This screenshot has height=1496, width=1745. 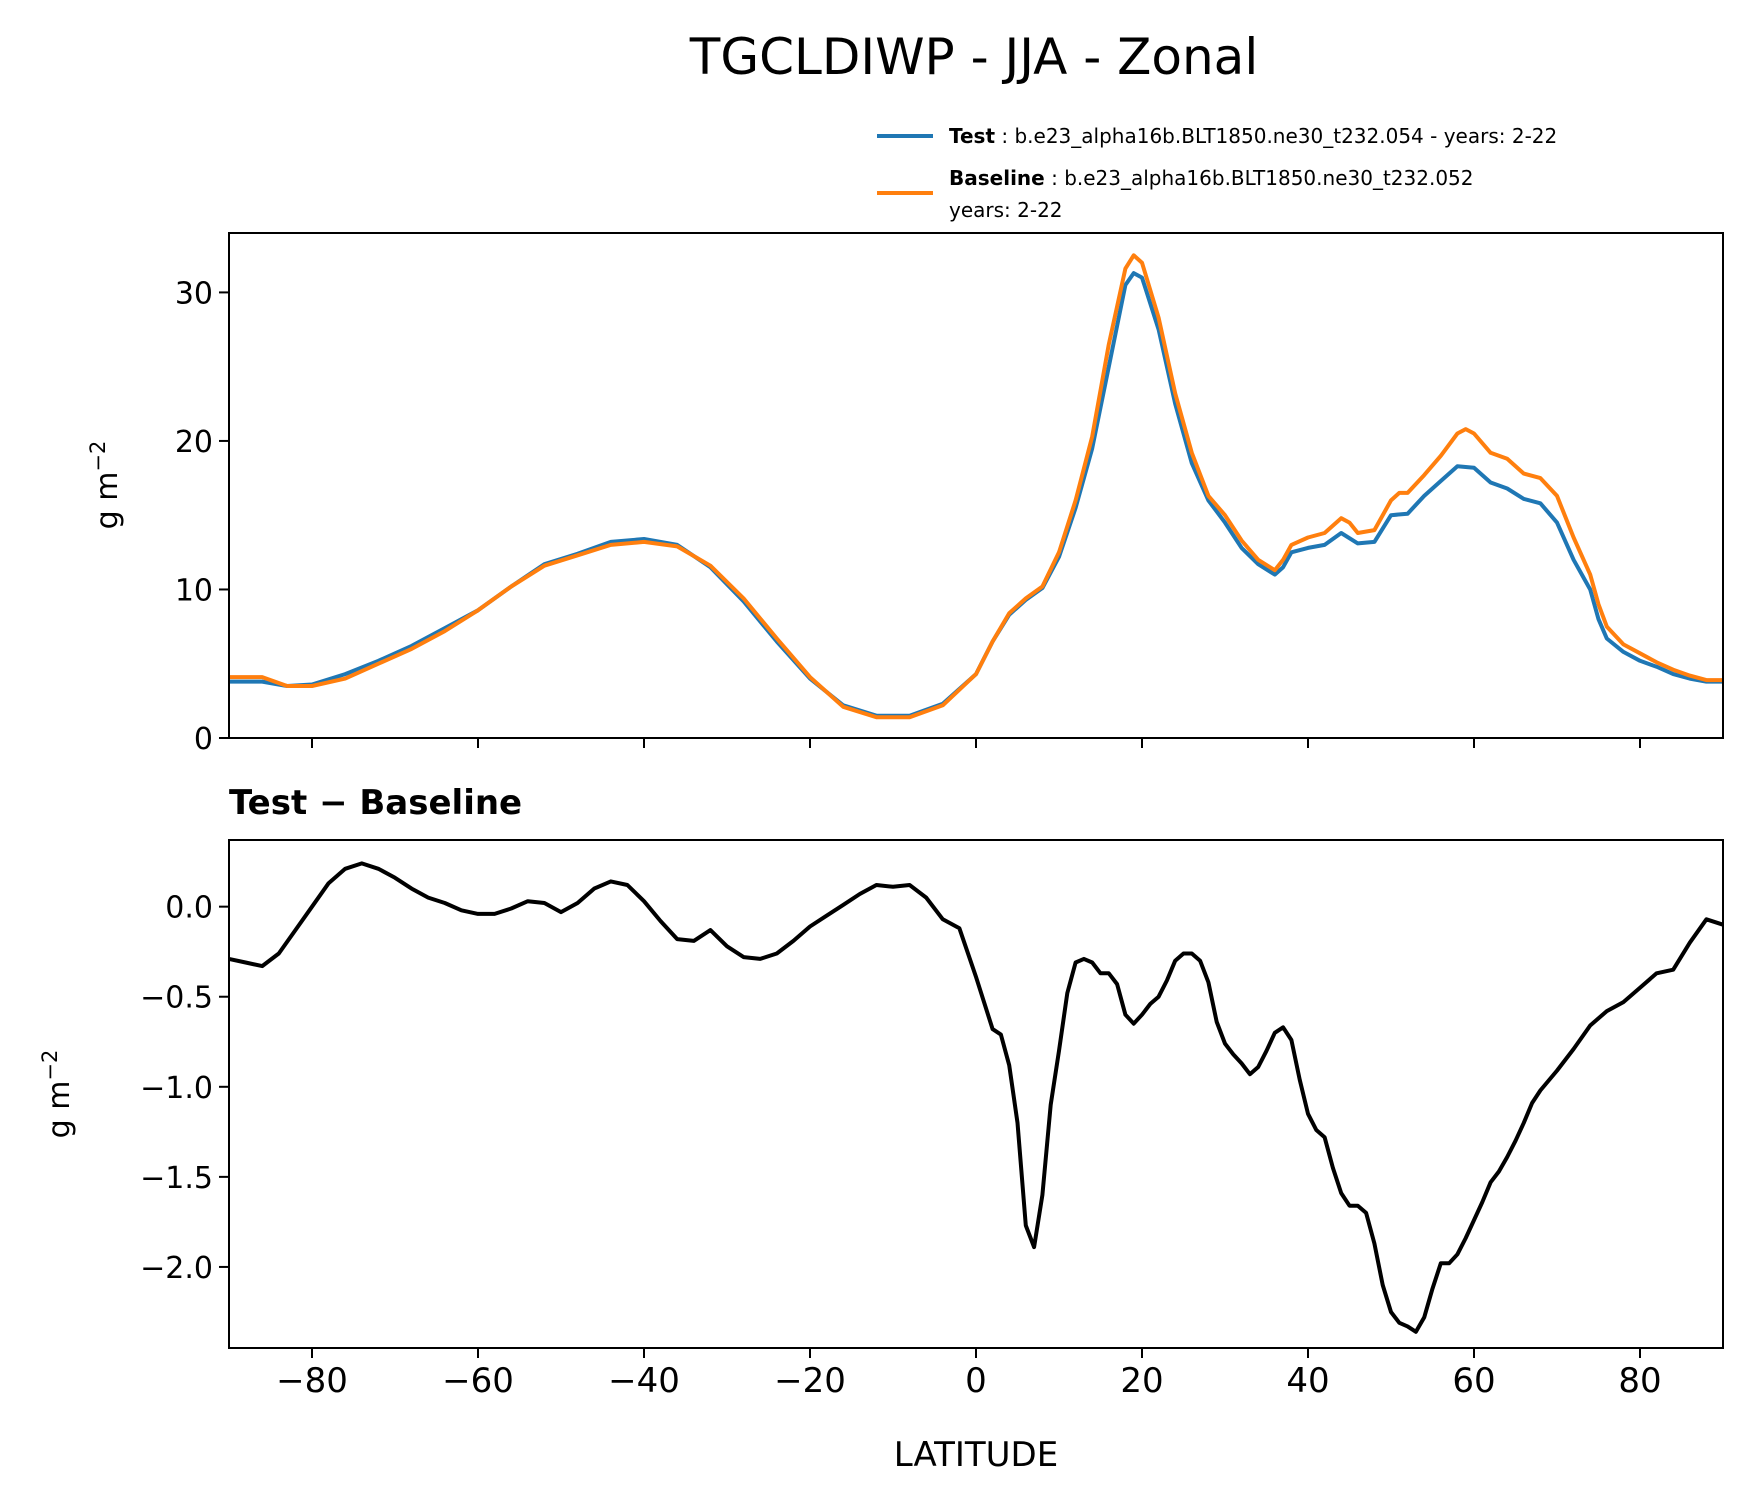 I want to click on y-tick-label: −0.5, so click(x=176, y=998).